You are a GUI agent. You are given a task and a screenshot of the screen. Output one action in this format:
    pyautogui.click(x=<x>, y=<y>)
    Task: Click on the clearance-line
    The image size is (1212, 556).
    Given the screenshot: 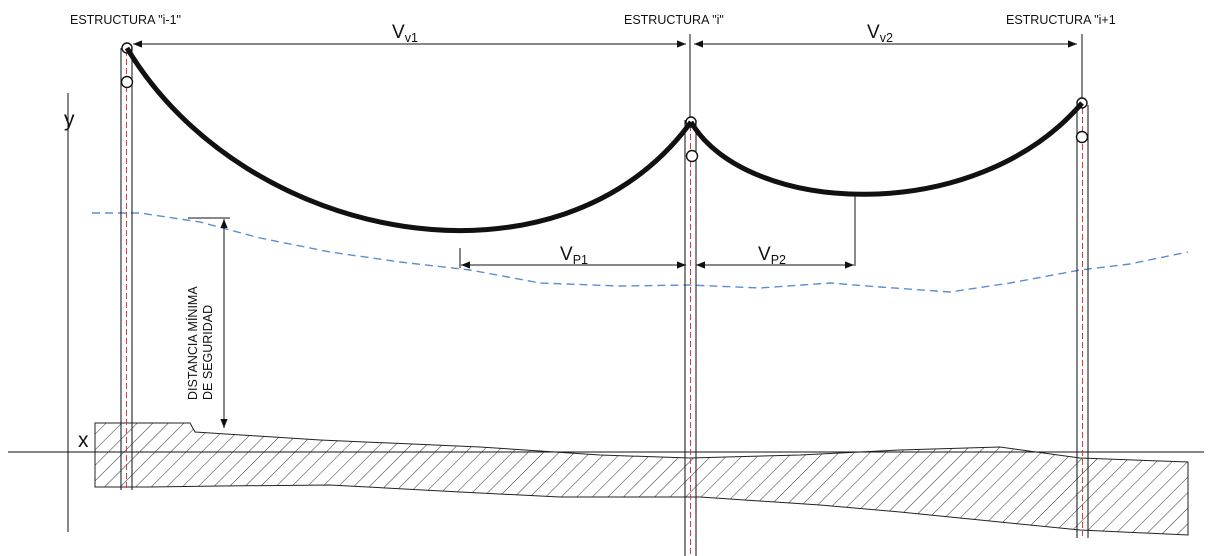 What is the action you would take?
    pyautogui.click(x=640, y=252)
    